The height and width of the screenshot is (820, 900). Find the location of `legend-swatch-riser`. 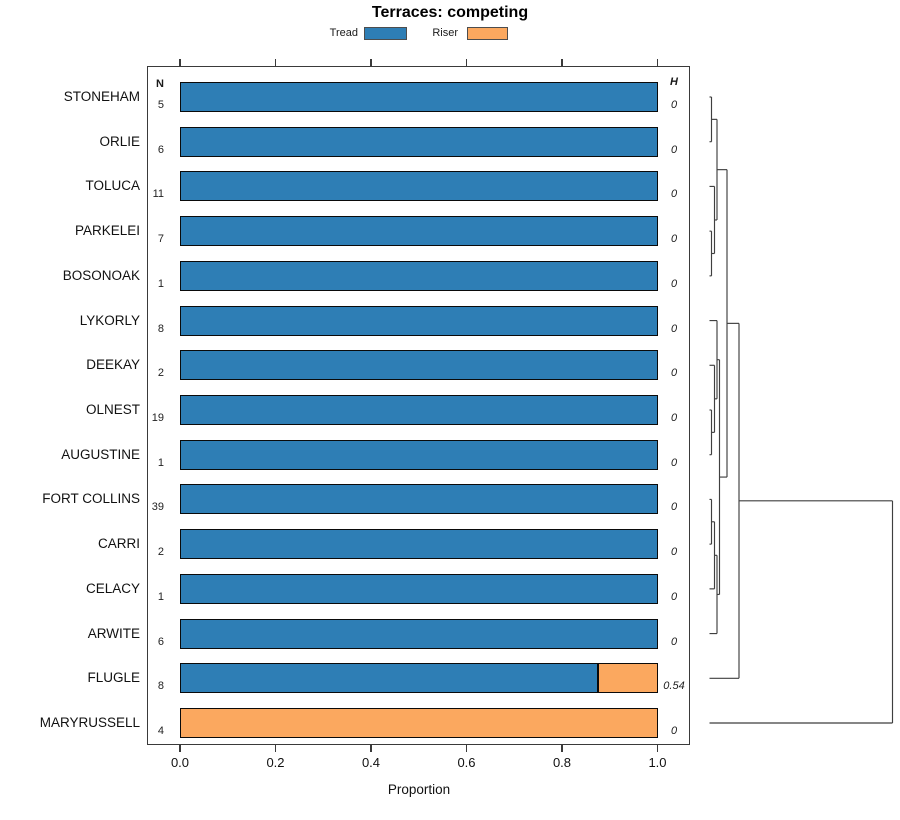

legend-swatch-riser is located at coordinates (487, 33).